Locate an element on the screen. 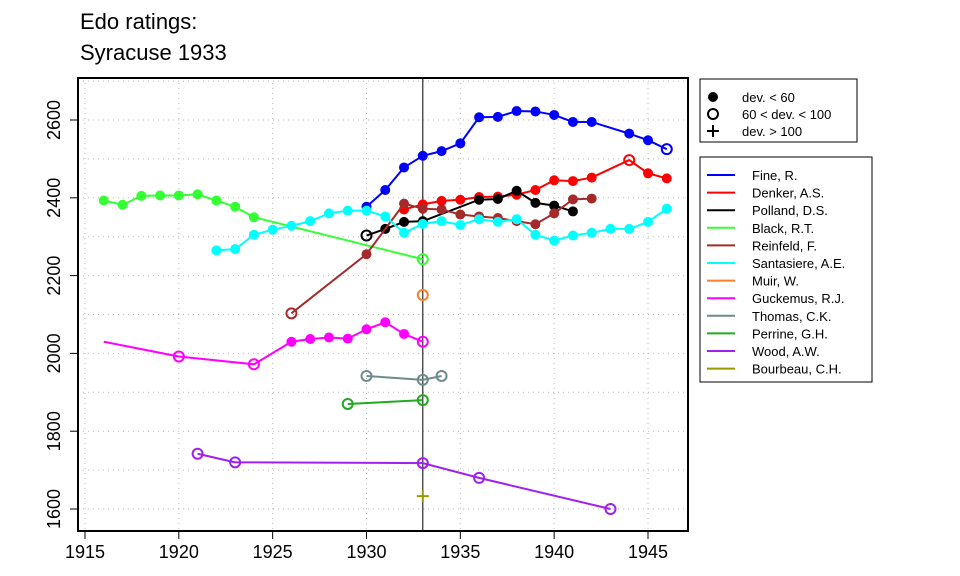 This screenshot has width=960, height=576. symbol-legend-box is located at coordinates (778, 110).